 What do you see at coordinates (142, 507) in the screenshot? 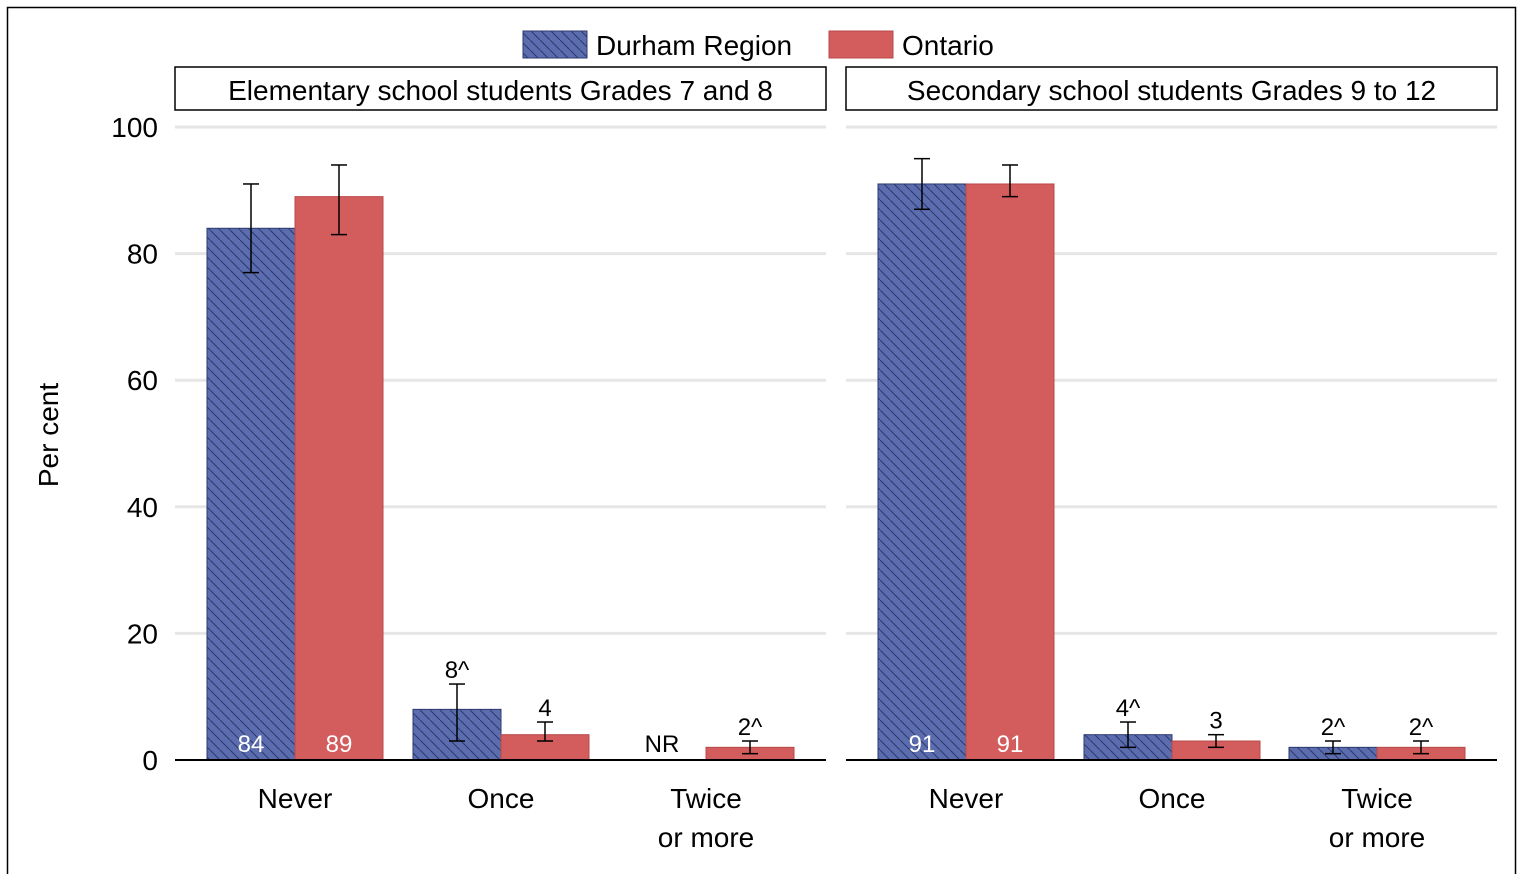
I see `y-tick-label: 40` at bounding box center [142, 507].